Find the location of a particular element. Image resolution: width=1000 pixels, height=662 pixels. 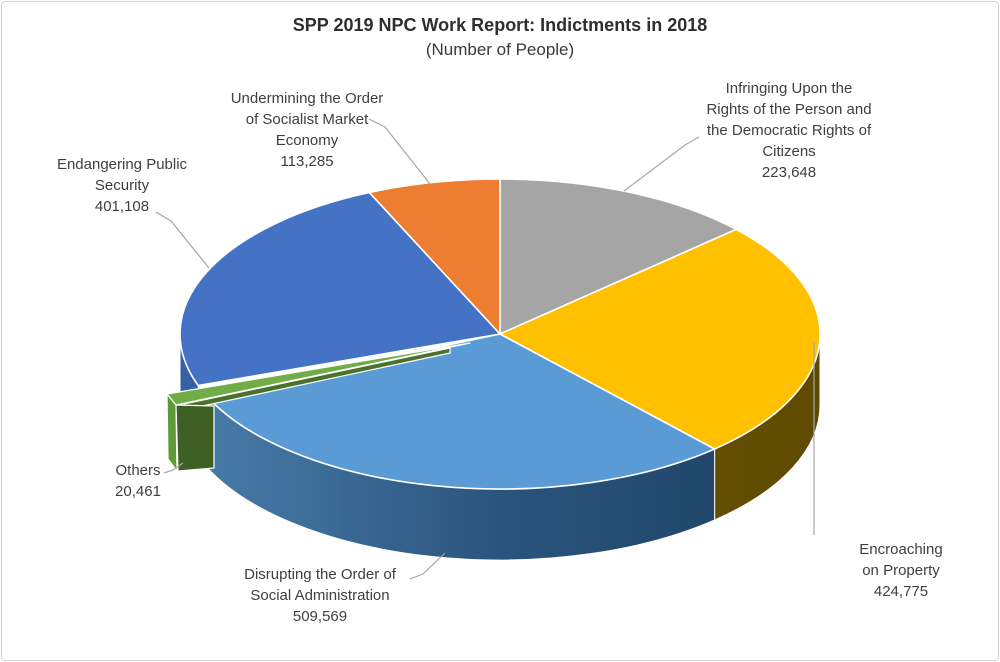

leader-line-endangering-public-security is located at coordinates (182, 240).